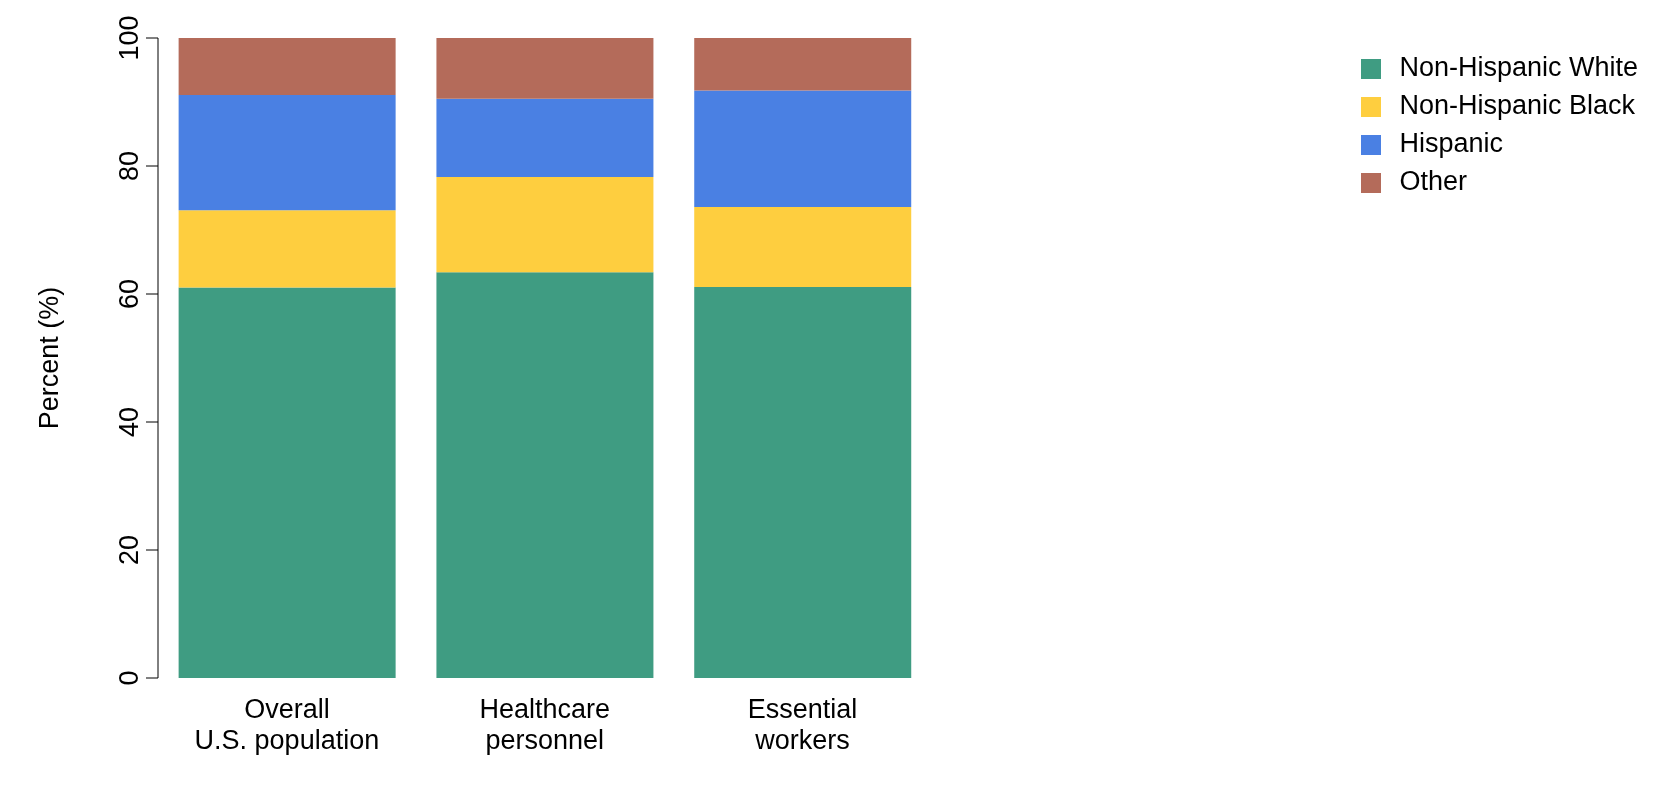 The width and height of the screenshot is (1668, 812). I want to click on y-tick-label: 0, so click(129, 678).